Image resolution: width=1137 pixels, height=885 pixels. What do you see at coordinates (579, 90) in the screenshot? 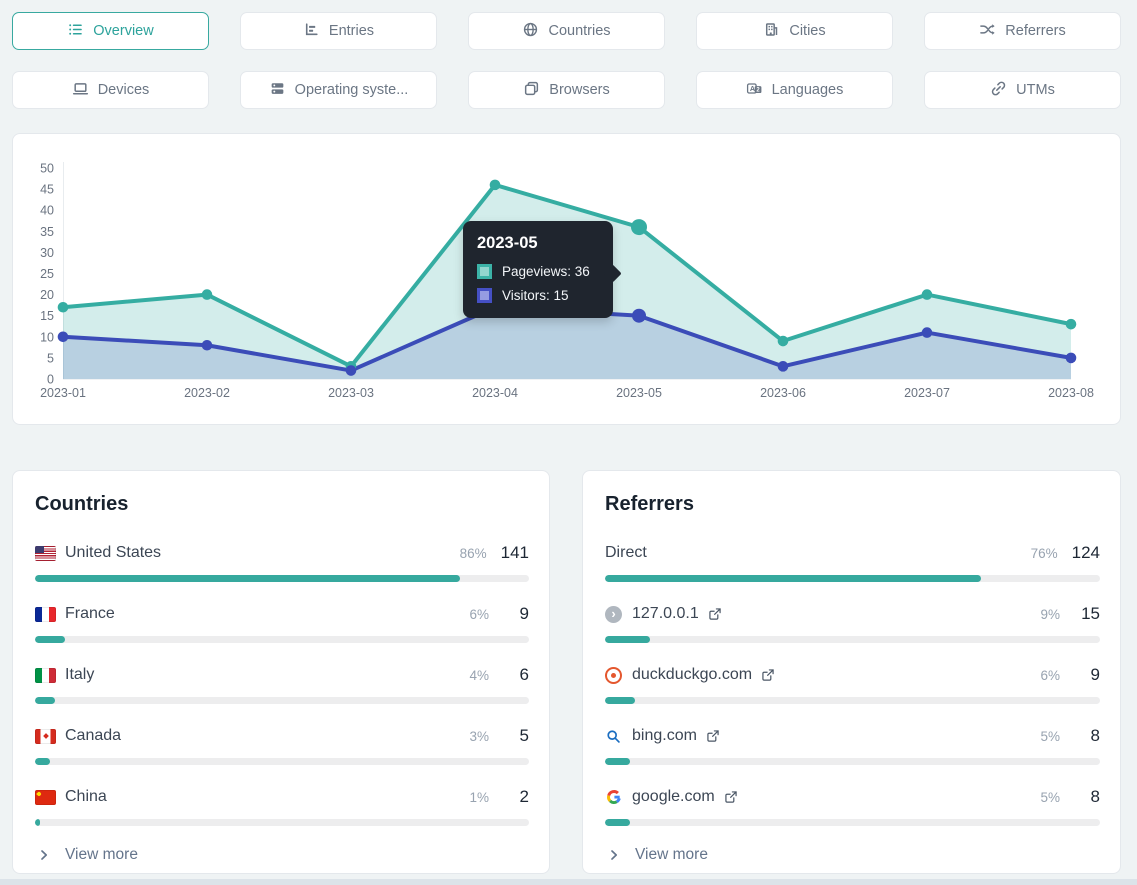
I see `tab-label: Browsers` at bounding box center [579, 90].